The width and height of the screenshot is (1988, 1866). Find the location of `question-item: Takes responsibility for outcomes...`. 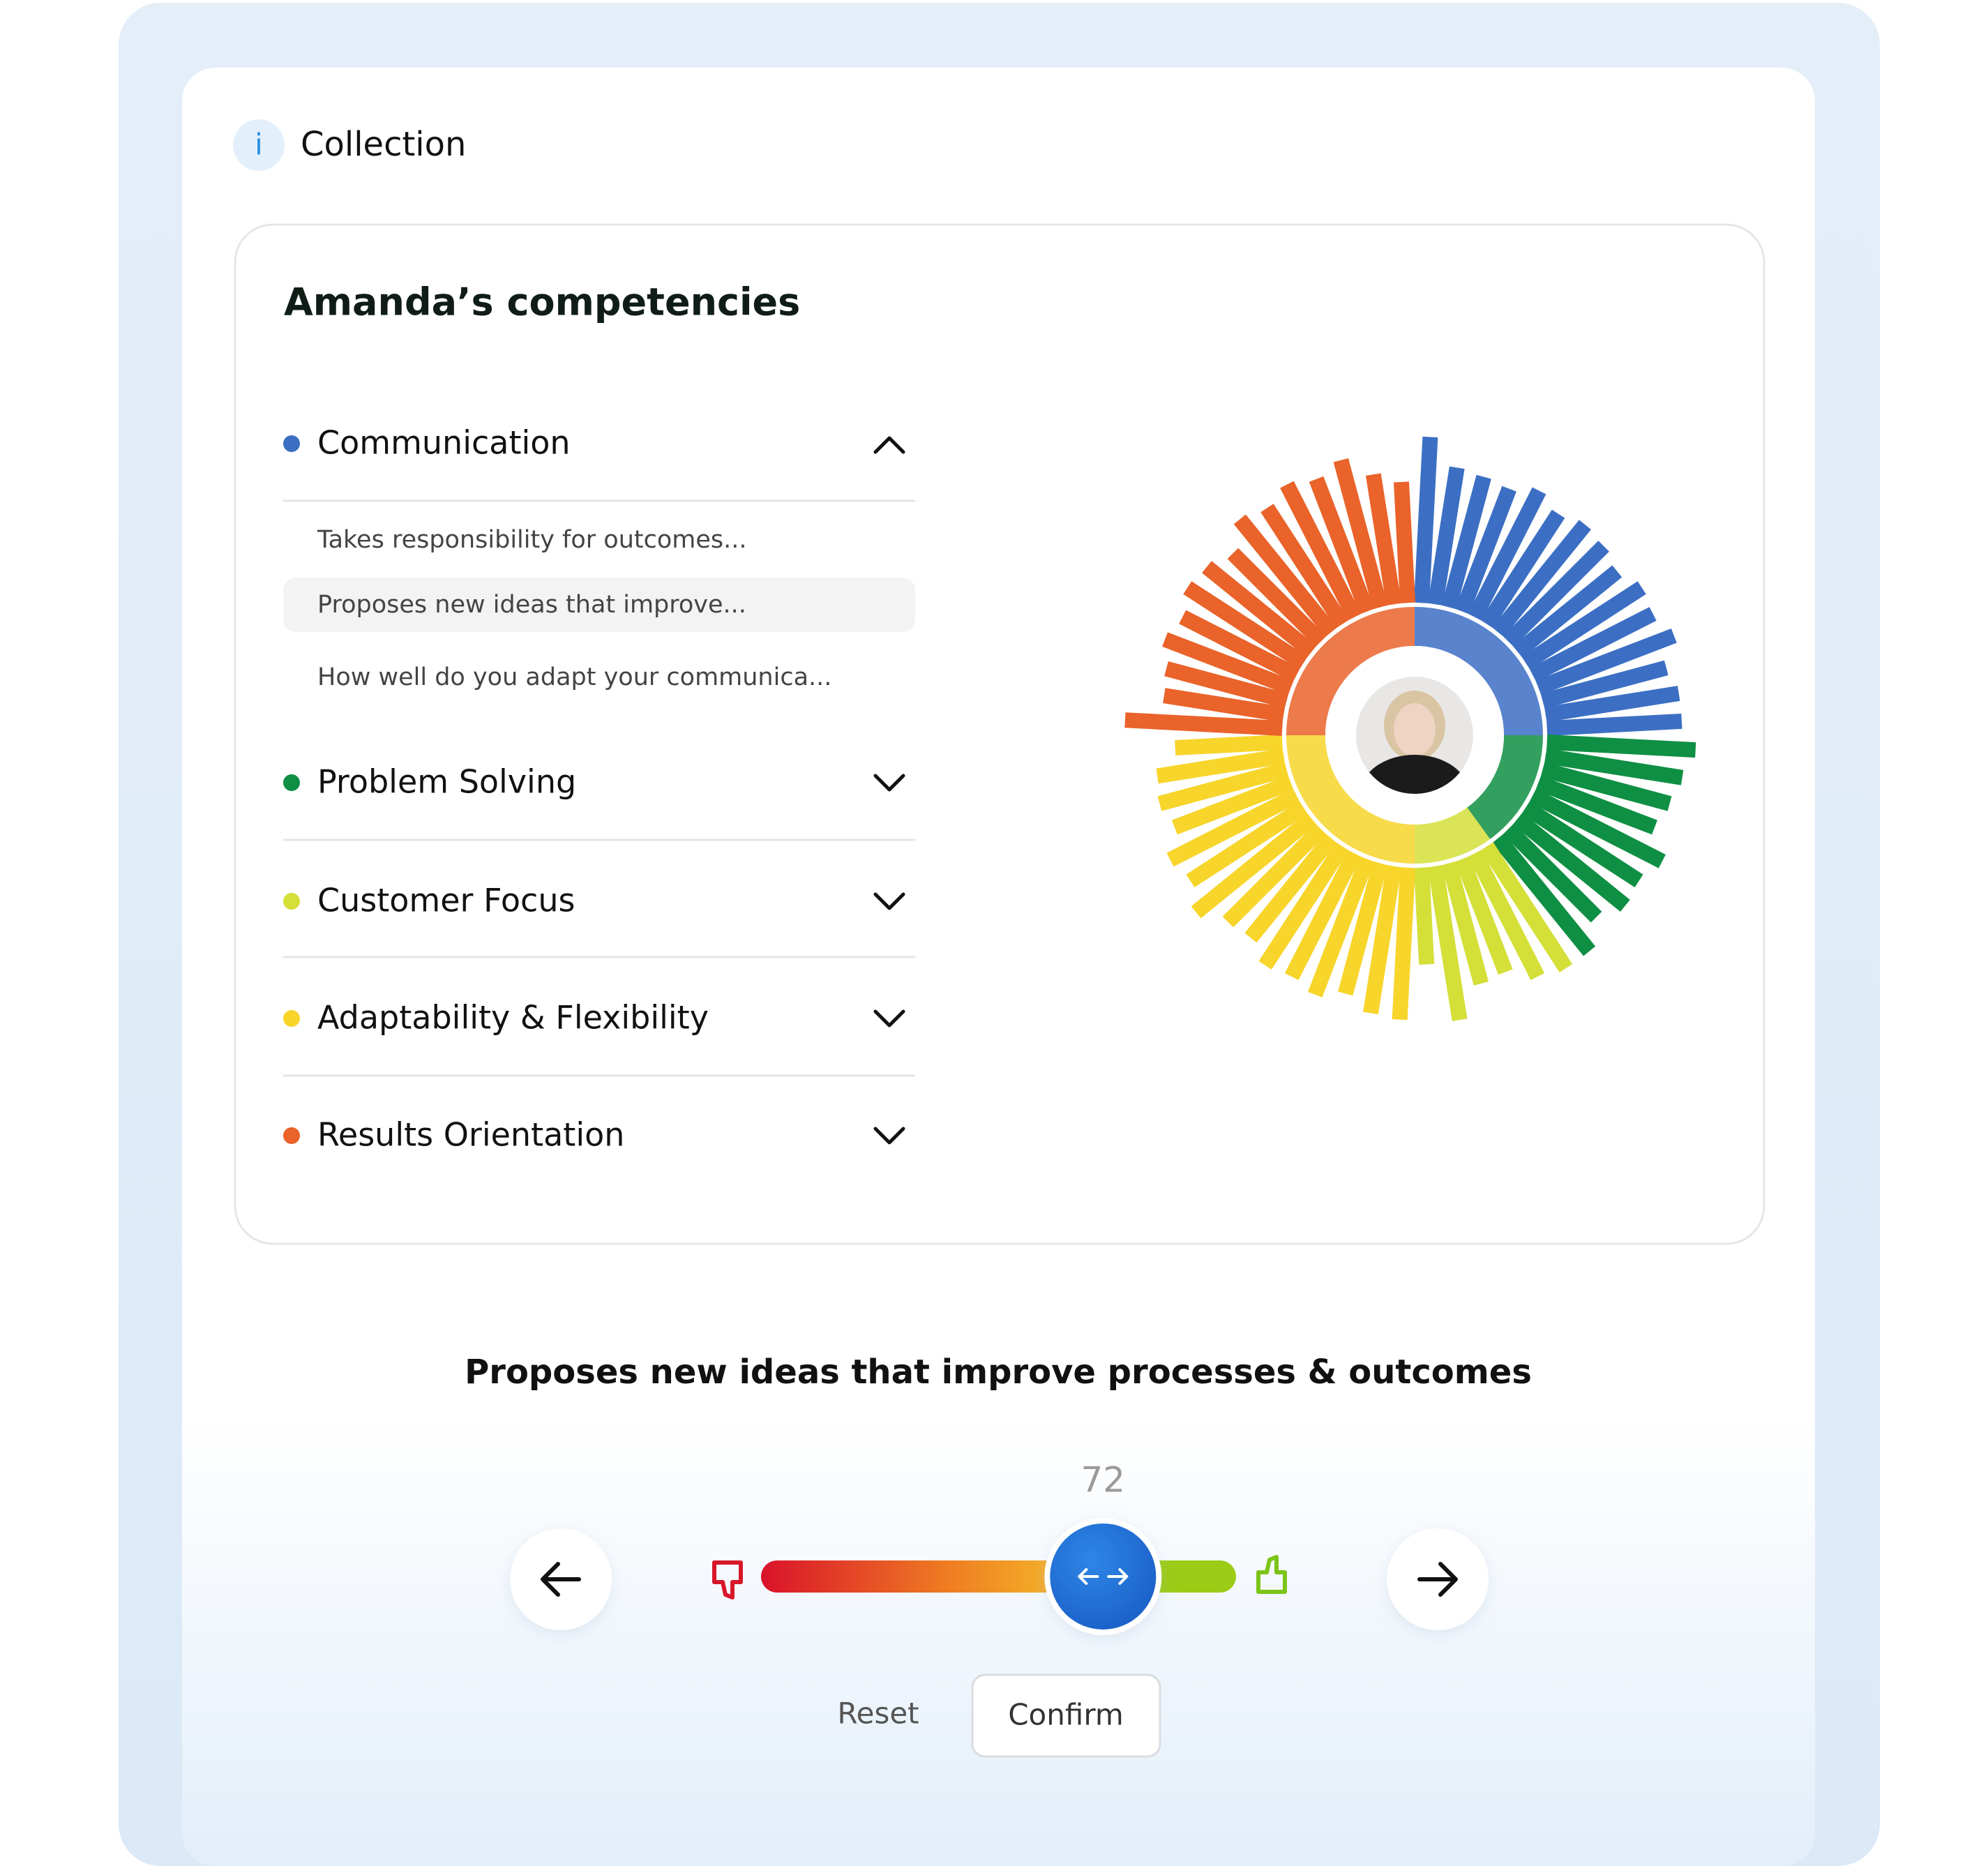

question-item: Takes responsibility for outcomes... is located at coordinates (532, 540).